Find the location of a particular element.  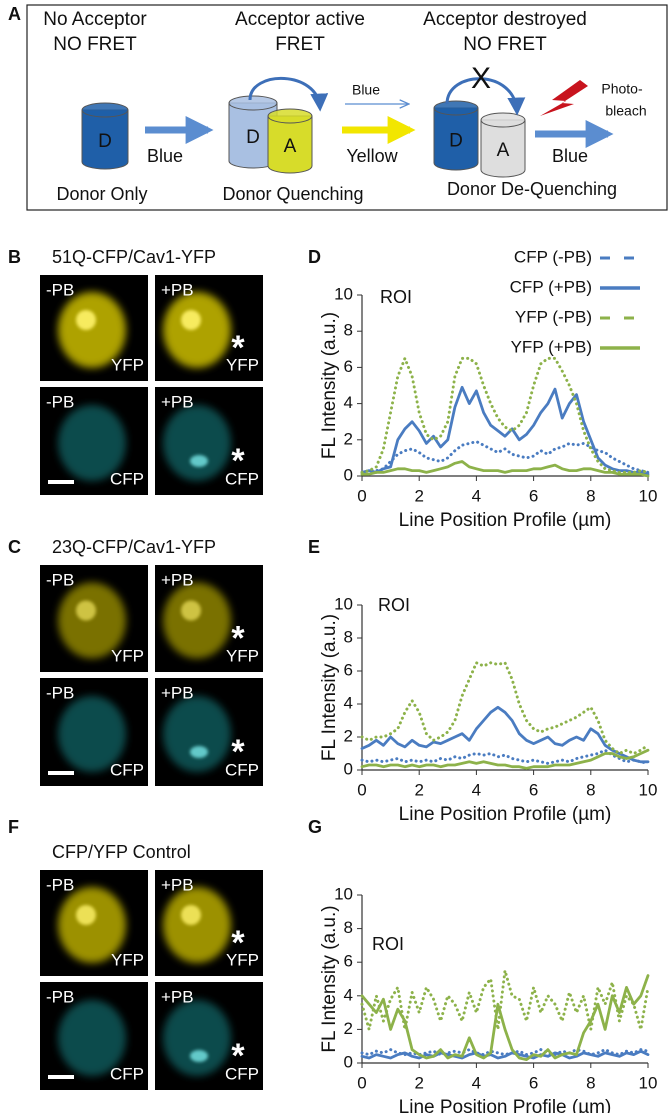

y-tick-label: 2 is located at coordinates (348, 735).